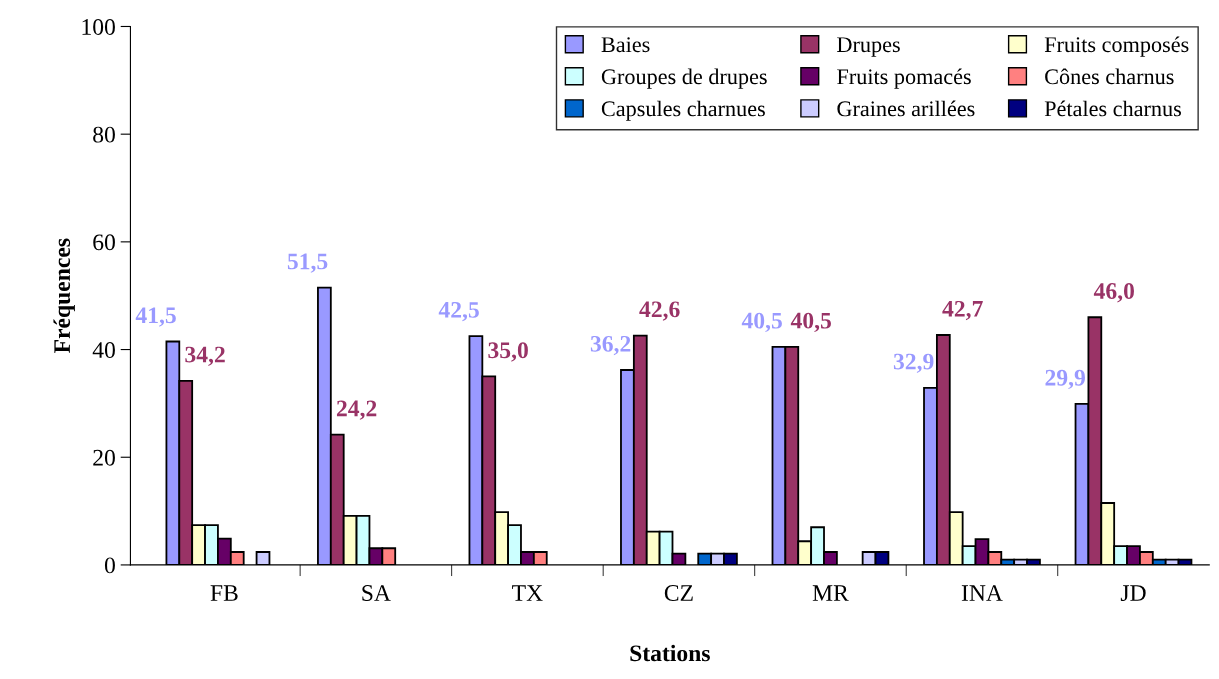 Image resolution: width=1219 pixels, height=679 pixels. I want to click on y-tick-label: 80, so click(104, 134).